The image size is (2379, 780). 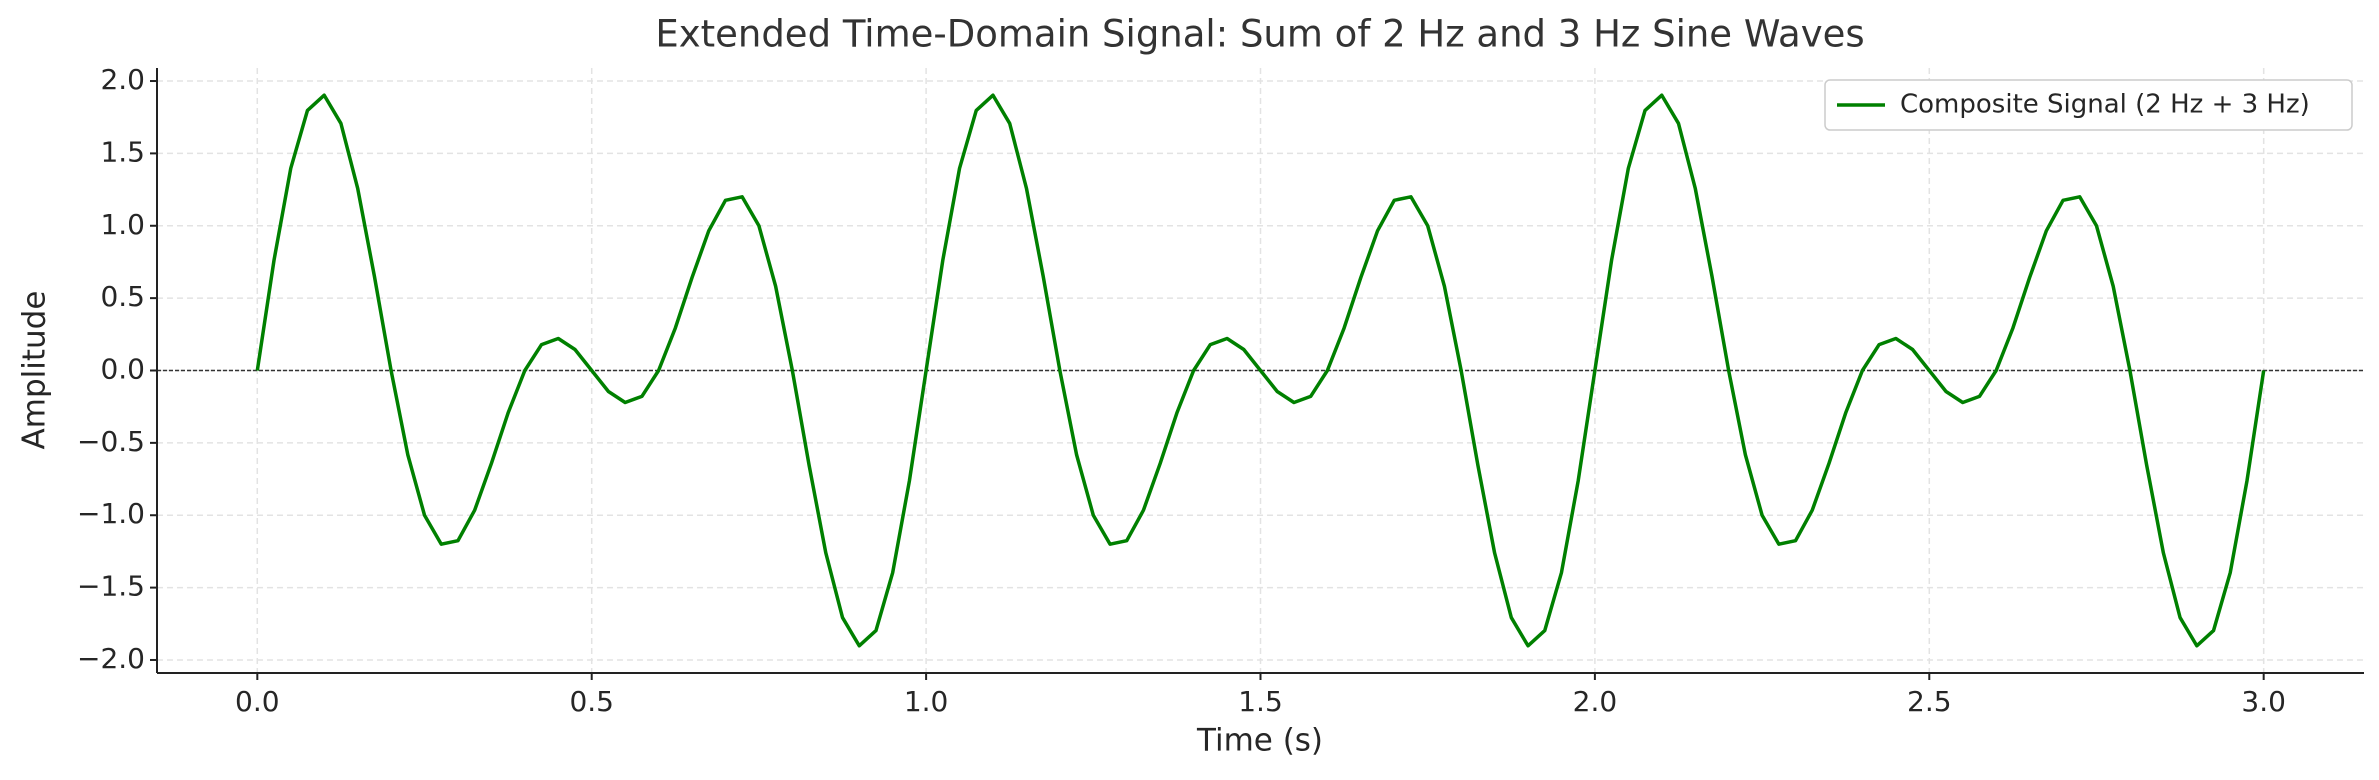 What do you see at coordinates (122, 79) in the screenshot?
I see `y-tick-label: 2.0` at bounding box center [122, 79].